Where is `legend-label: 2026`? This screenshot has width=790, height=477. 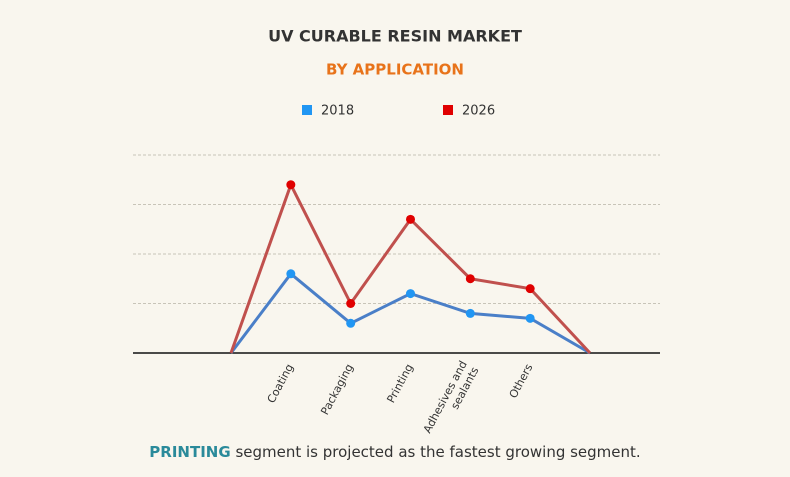 legend-label: 2026 is located at coordinates (478, 111).